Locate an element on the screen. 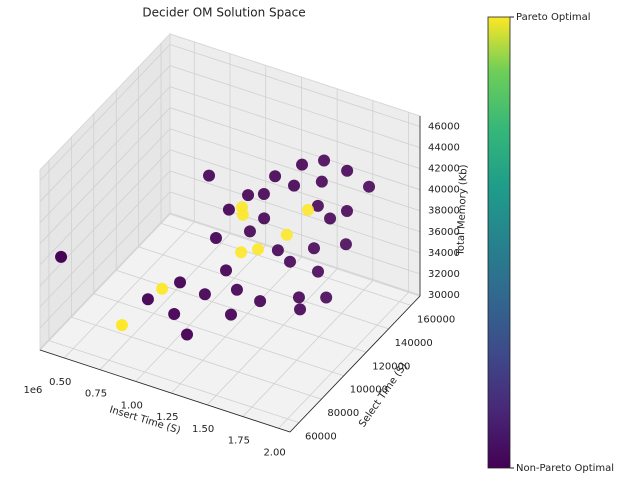  y-tick-label: 120000 is located at coordinates (391, 366).